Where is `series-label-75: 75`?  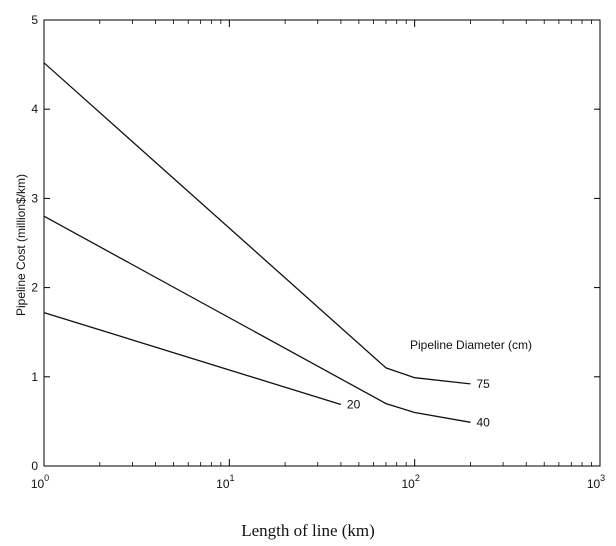
series-label-75: 75 is located at coordinates (483, 384).